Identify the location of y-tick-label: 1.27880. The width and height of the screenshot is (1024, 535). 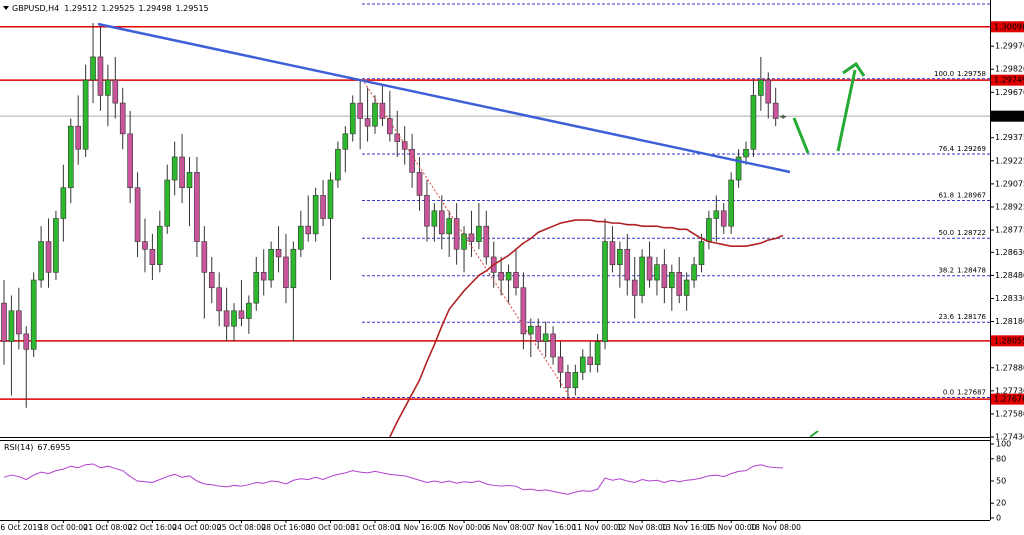
(1009, 367).